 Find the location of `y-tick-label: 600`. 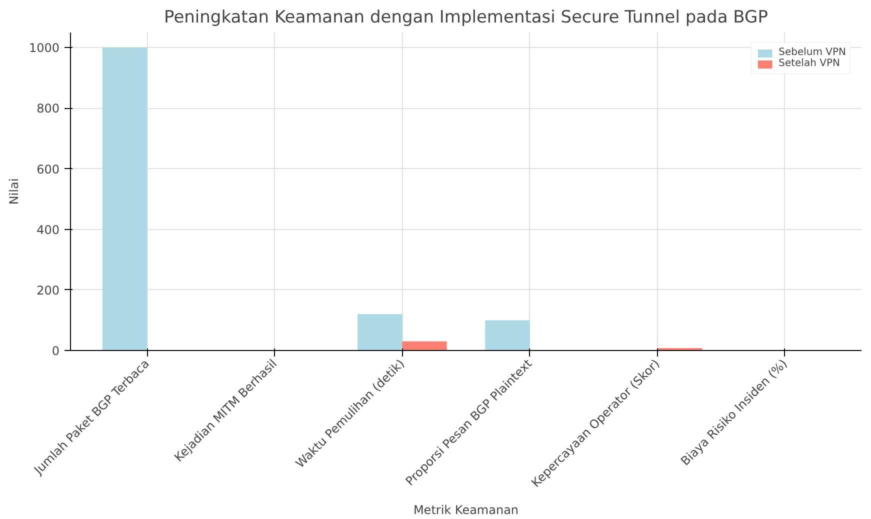

y-tick-label: 600 is located at coordinates (48, 169).